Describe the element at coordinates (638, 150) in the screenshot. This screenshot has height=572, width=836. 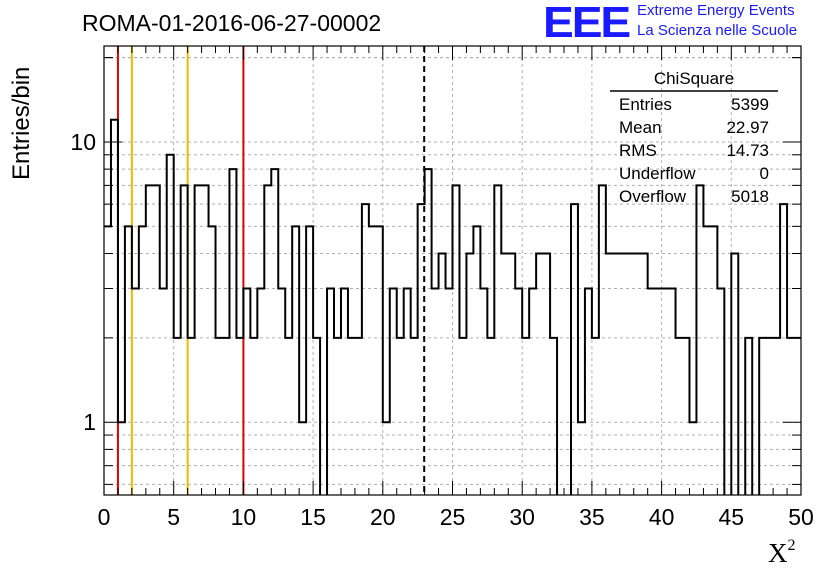
I see `stats-row-label: RMS` at that location.